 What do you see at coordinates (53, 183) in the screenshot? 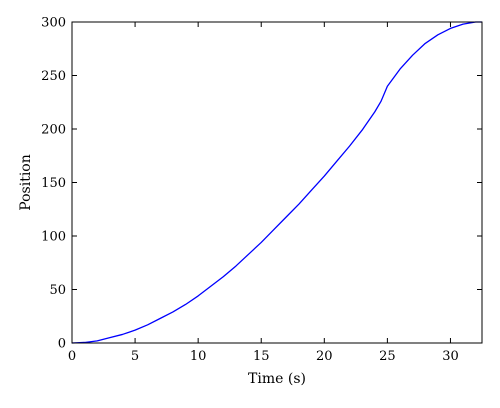
I see `y-tick-label: 150` at bounding box center [53, 183].